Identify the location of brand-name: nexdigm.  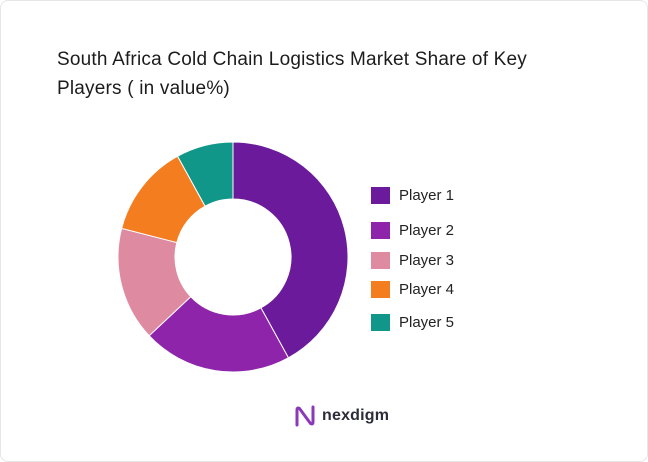
(356, 415).